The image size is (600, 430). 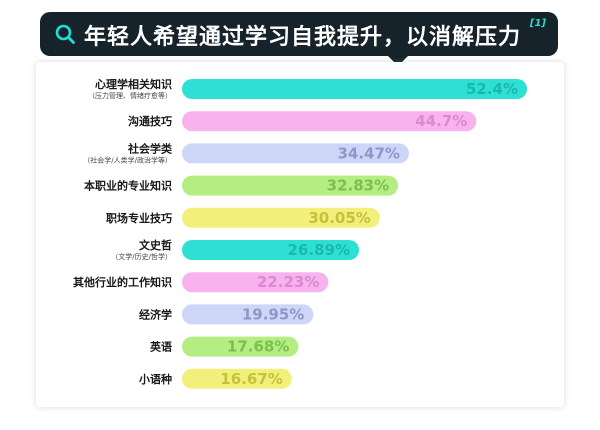 What do you see at coordinates (358, 186) in the screenshot?
I see `value-label-4: 32.83%` at bounding box center [358, 186].